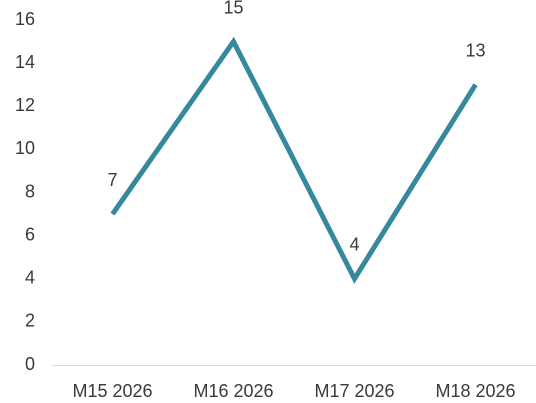 The image size is (536, 403). What do you see at coordinates (475, 50) in the screenshot?
I see `data-label: 13` at bounding box center [475, 50].